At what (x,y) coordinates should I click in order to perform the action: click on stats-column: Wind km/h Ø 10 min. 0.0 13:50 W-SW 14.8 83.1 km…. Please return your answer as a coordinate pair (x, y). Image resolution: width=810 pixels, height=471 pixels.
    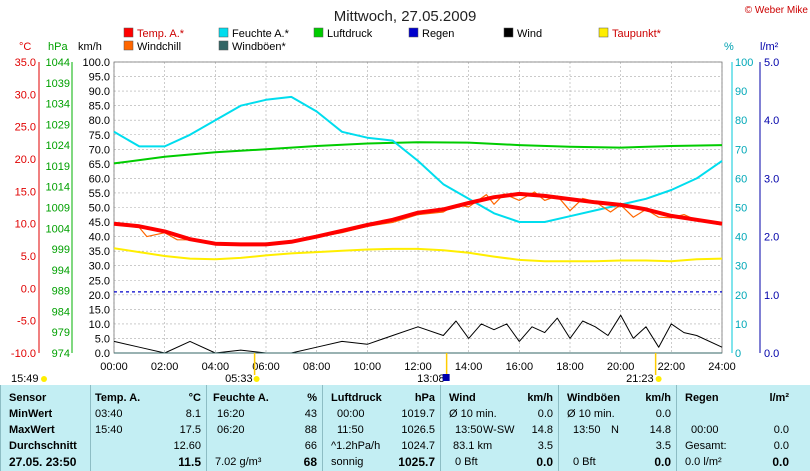
    Looking at the image, I should click on (499, 428).